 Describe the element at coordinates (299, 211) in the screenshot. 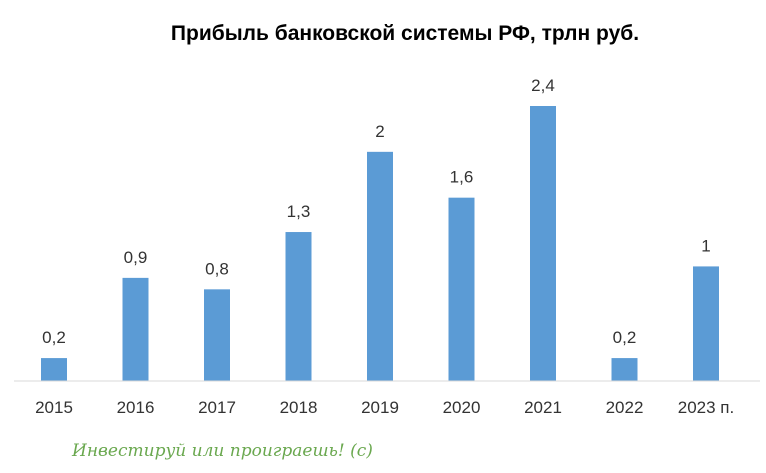

I see `data-label: 1,3` at that location.